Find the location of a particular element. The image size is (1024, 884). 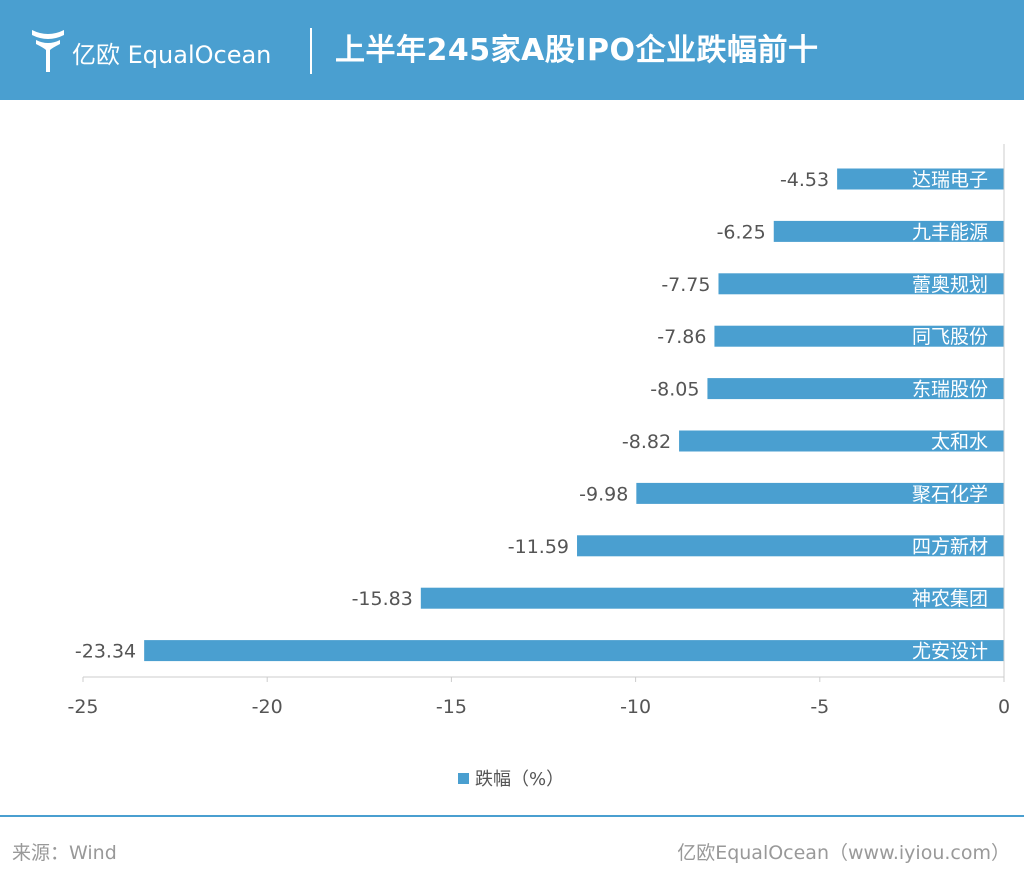

page-title: 上半年245家A股IPO企业跌幅前十 is located at coordinates (577, 50).